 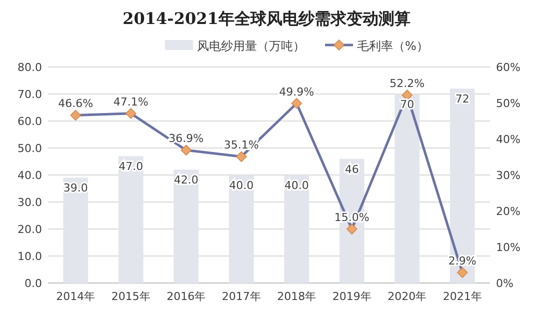 What do you see at coordinates (30, 121) in the screenshot?
I see `y-tick-label: 60.0` at bounding box center [30, 121].